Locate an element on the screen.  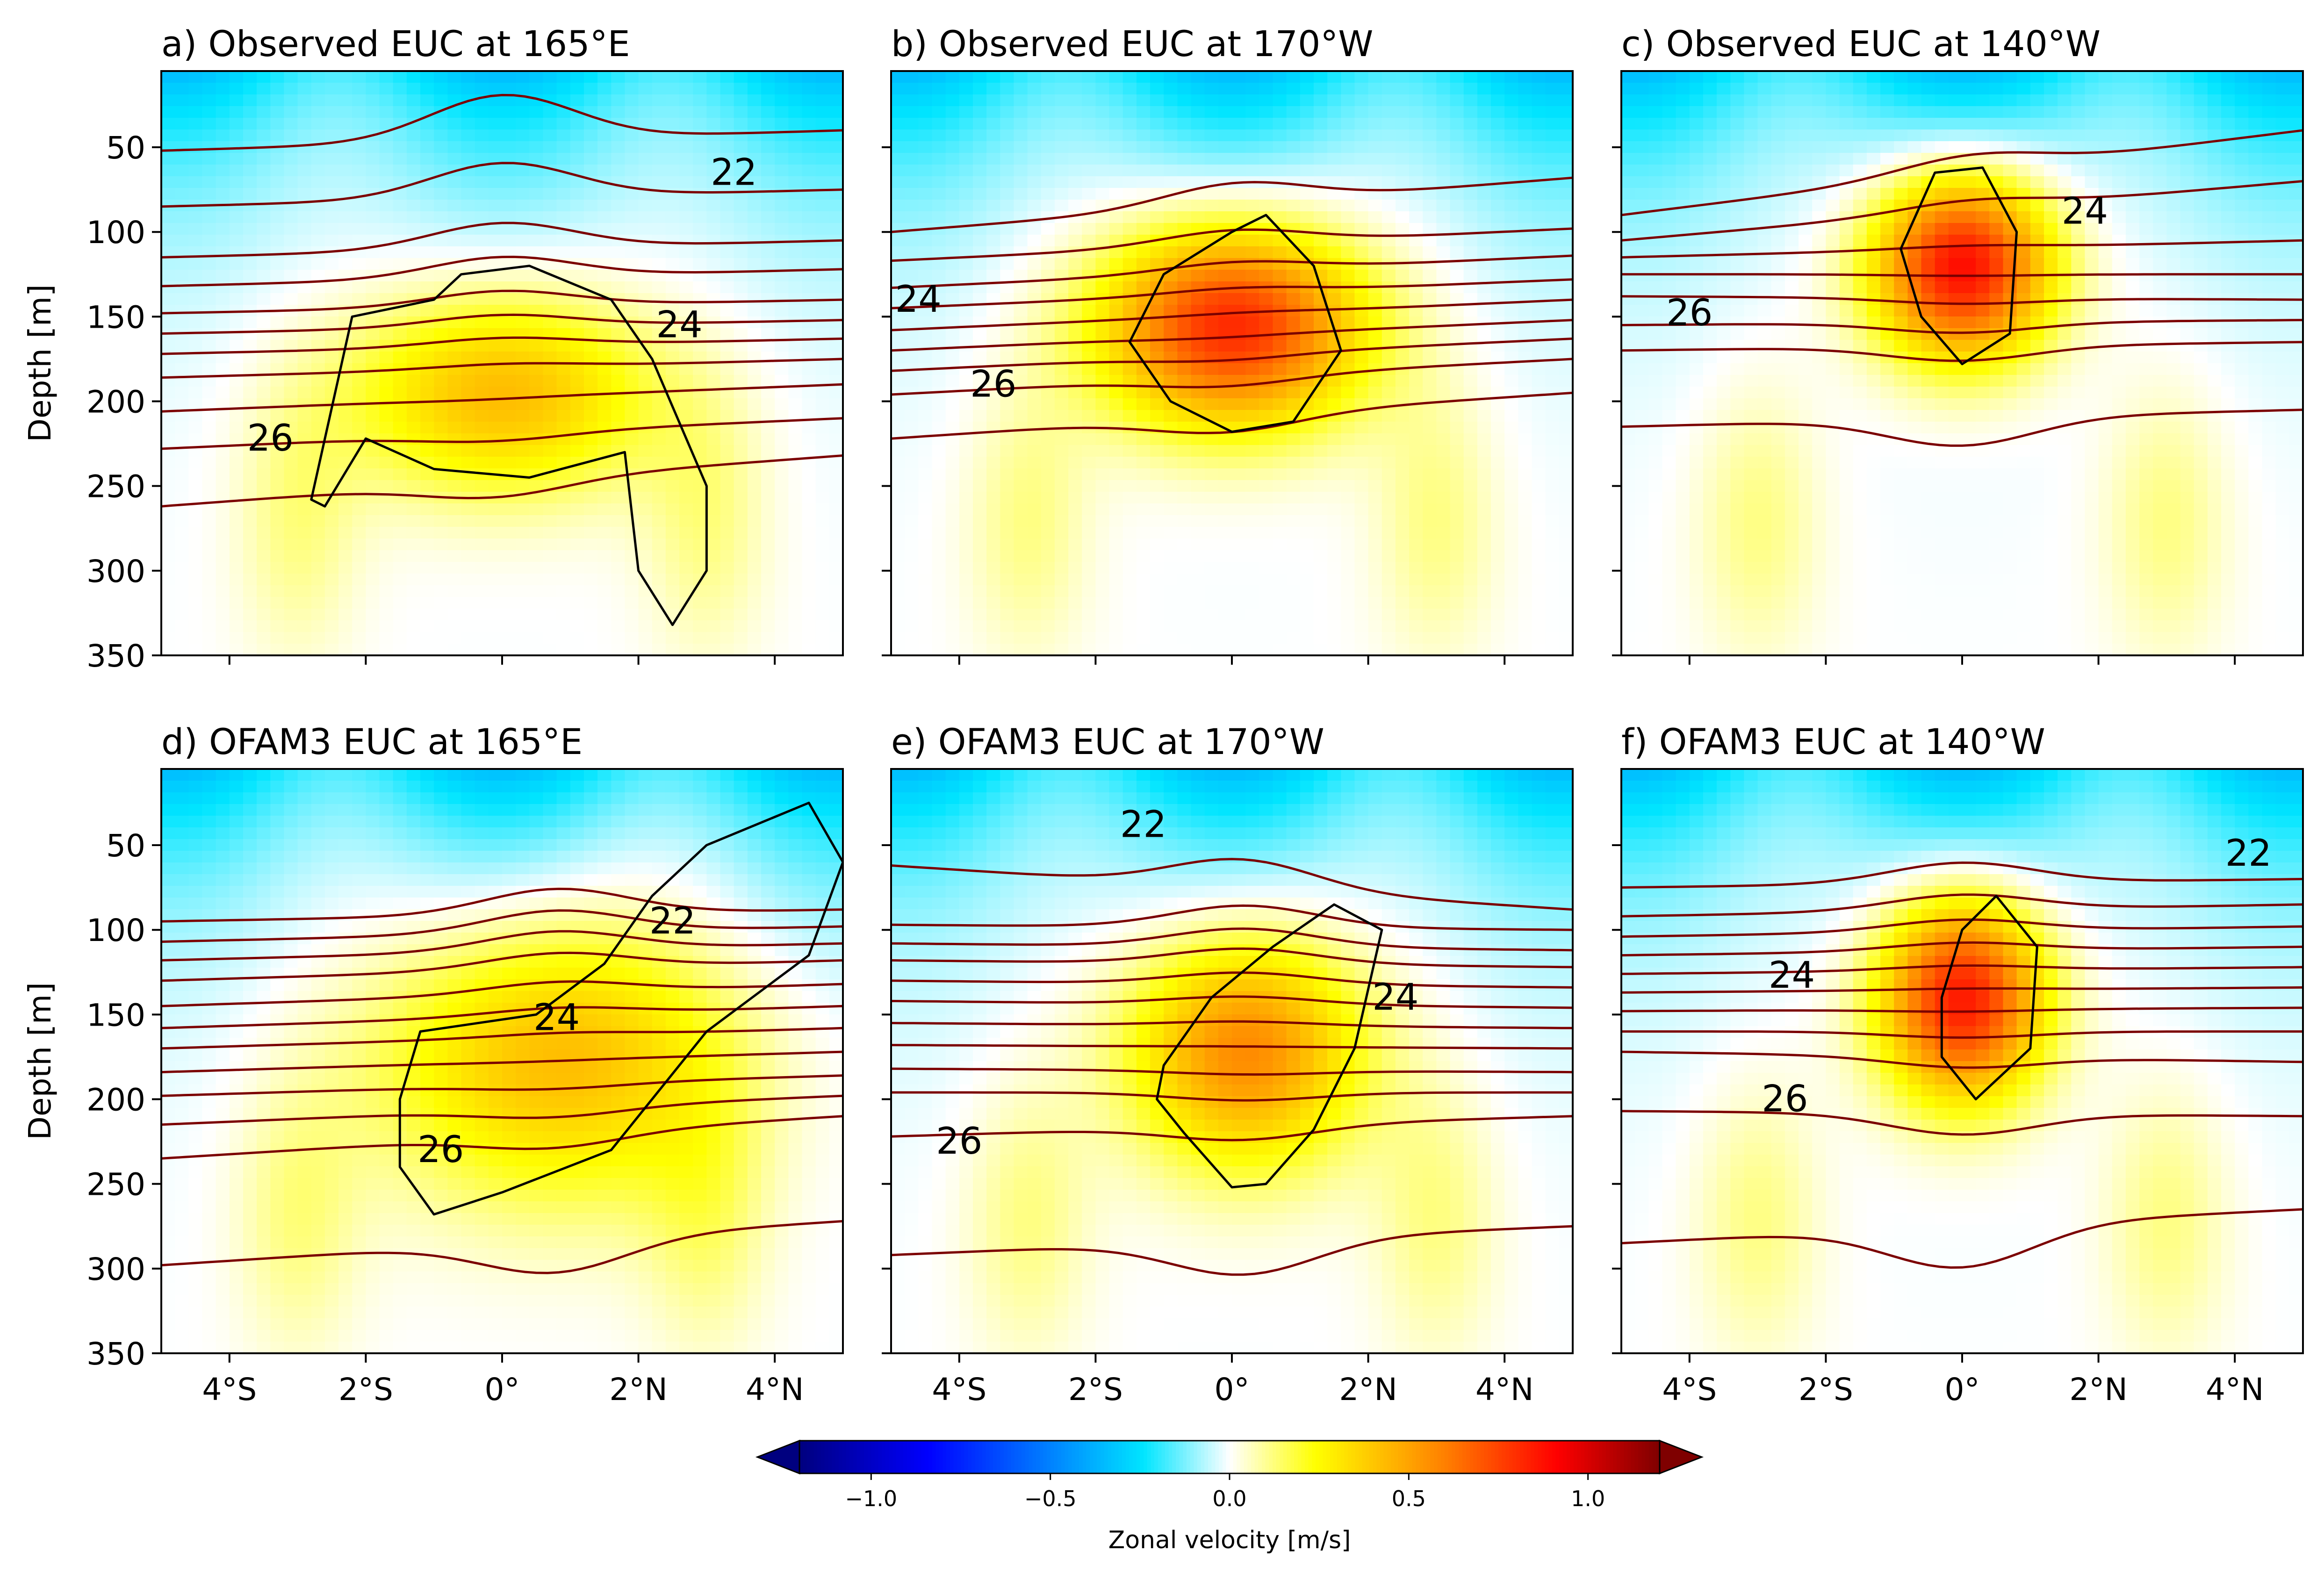
y-tick-label: 300 is located at coordinates (115, 571).